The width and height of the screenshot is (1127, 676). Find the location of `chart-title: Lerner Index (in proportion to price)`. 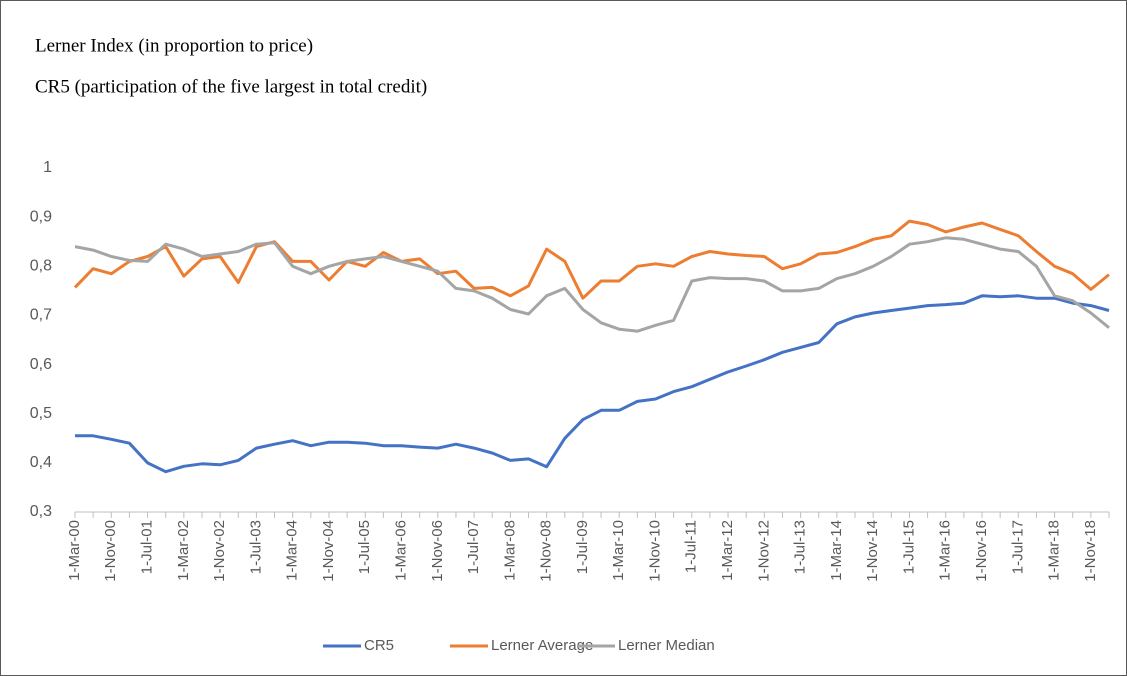

chart-title: Lerner Index (in proportion to price) is located at coordinates (174, 45).